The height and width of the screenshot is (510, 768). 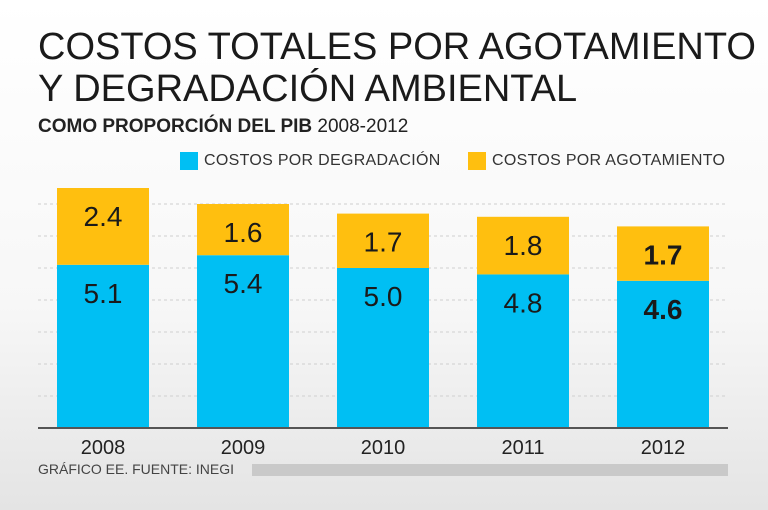 What do you see at coordinates (383, 448) in the screenshot?
I see `x-tick-label-2010: 2010` at bounding box center [383, 448].